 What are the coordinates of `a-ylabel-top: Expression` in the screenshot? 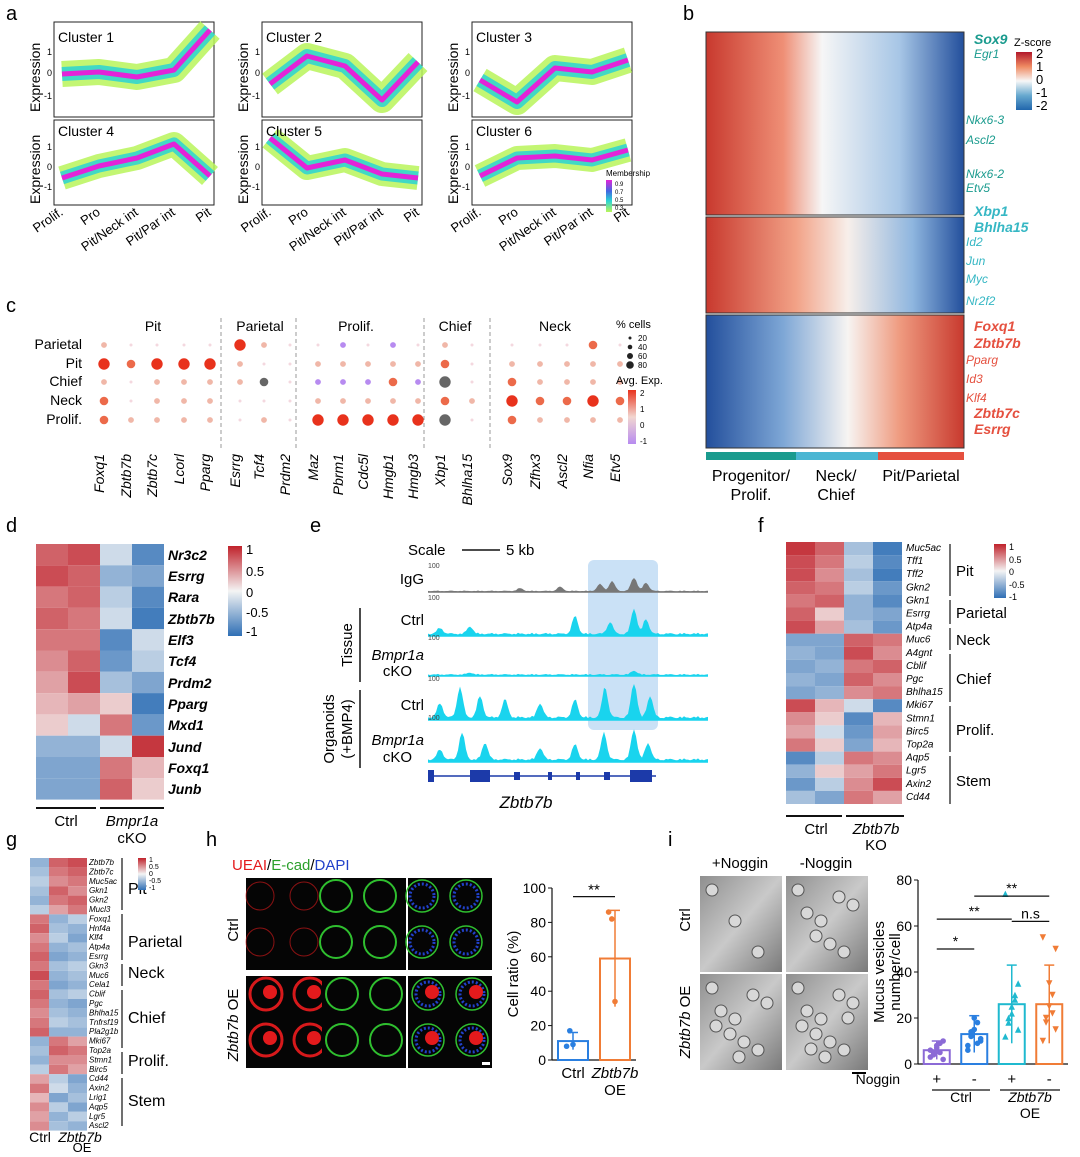 It's located at (35, 77).